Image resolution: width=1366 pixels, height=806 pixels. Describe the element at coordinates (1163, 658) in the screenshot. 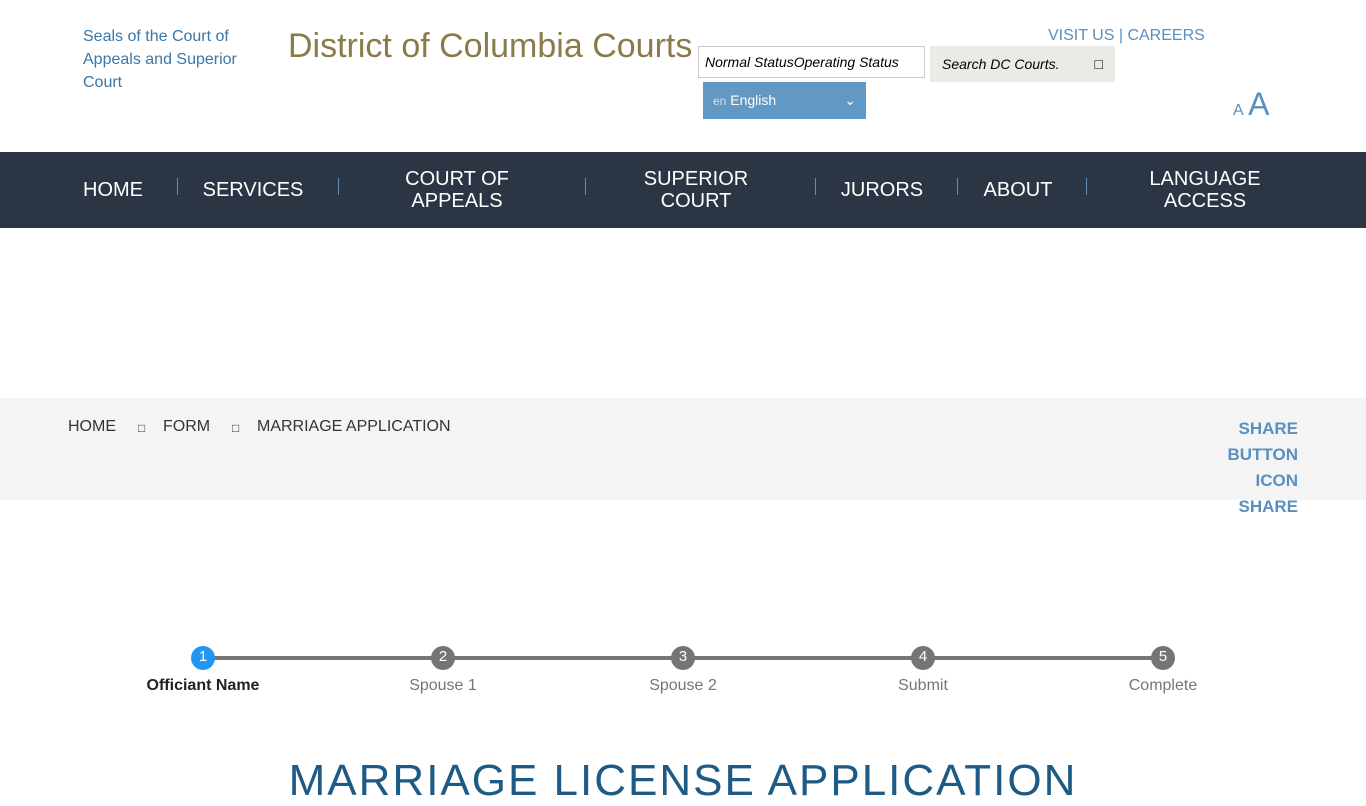

I see `step-5-indicator: 5` at that location.